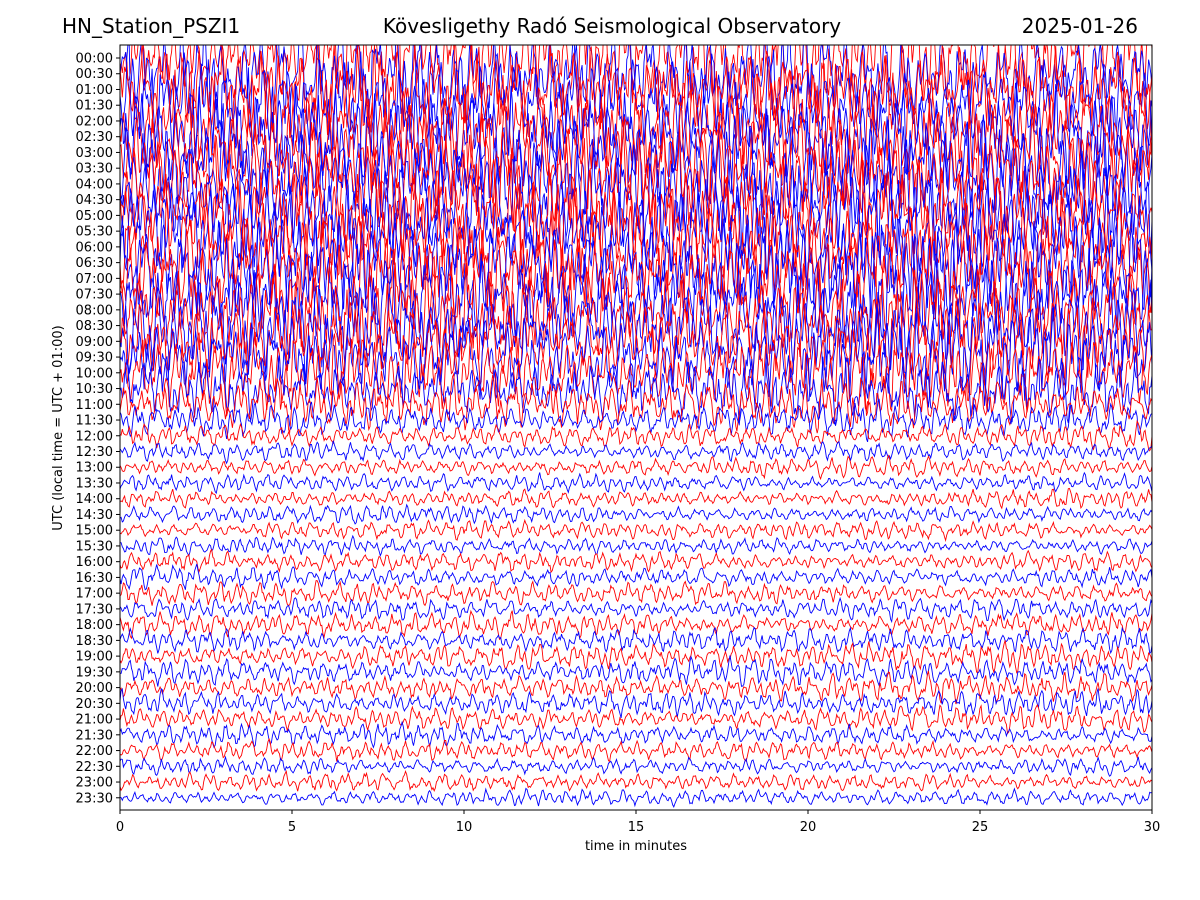  Describe the element at coordinates (94, 625) in the screenshot. I see `y-tick-label: 18:00` at that location.